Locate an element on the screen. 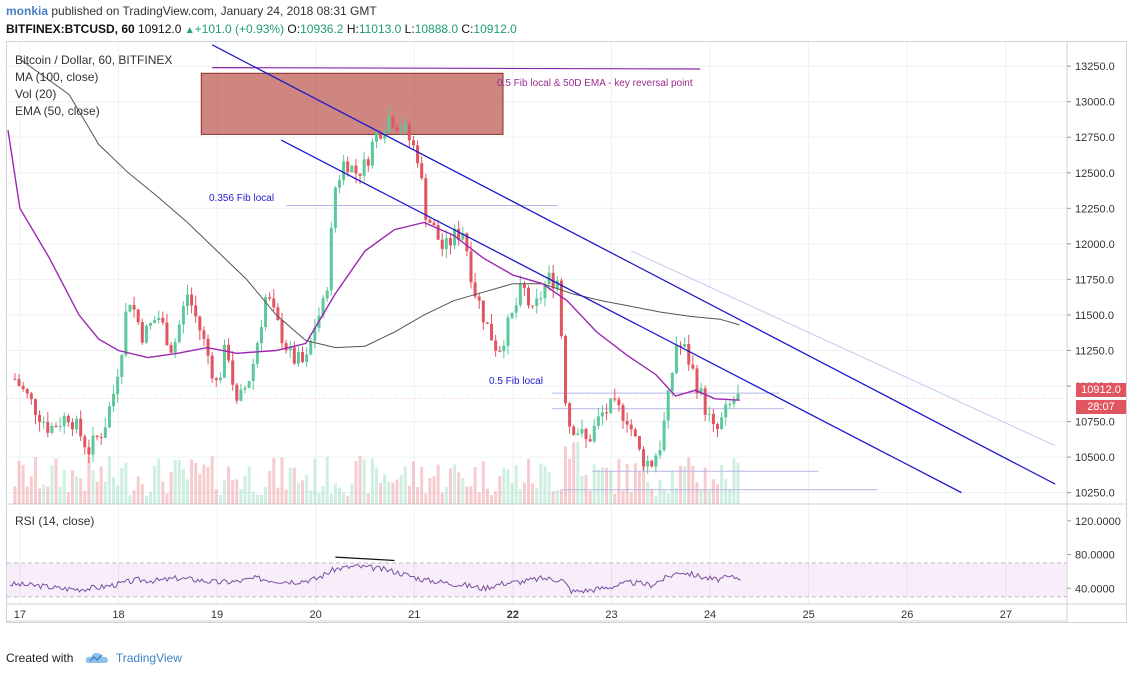 The height and width of the screenshot is (676, 1131). time-tick-label: 22 is located at coordinates (513, 615).